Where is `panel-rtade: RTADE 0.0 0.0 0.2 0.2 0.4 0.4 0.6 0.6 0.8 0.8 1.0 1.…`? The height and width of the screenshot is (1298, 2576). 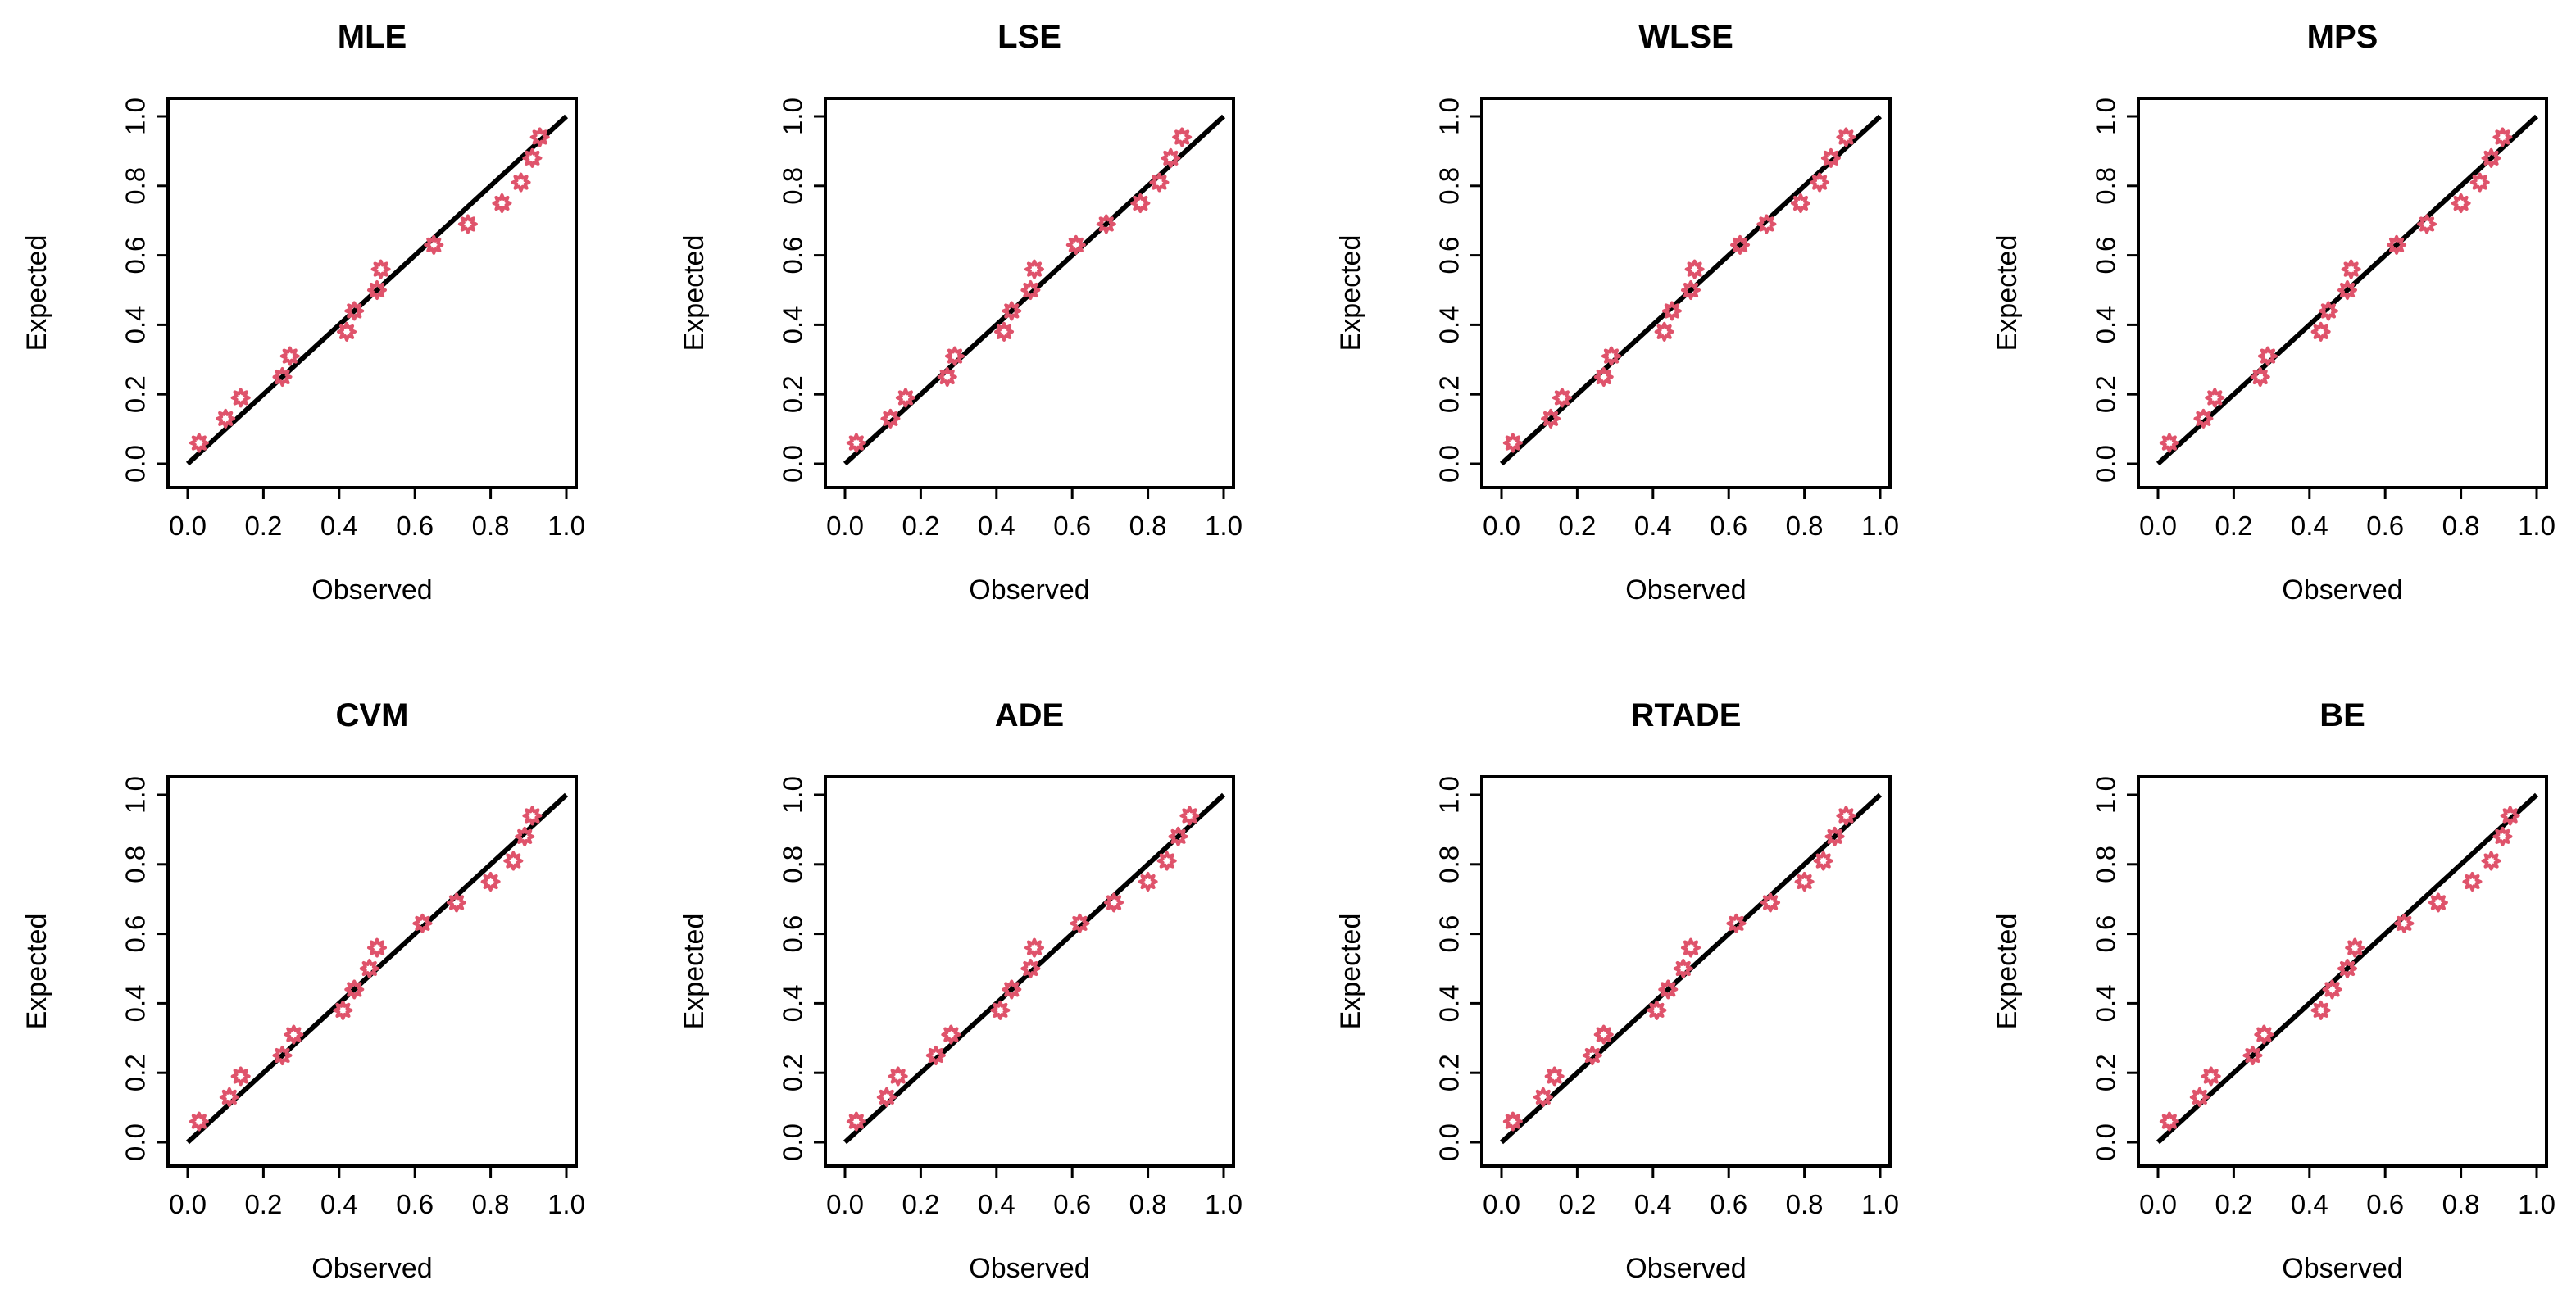
panel-rtade: RTADE 0.0 0.0 0.2 0.2 0.4 0.4 0.6 0.6 0.8 0.8 1.0 1.… is located at coordinates (1617, 990).